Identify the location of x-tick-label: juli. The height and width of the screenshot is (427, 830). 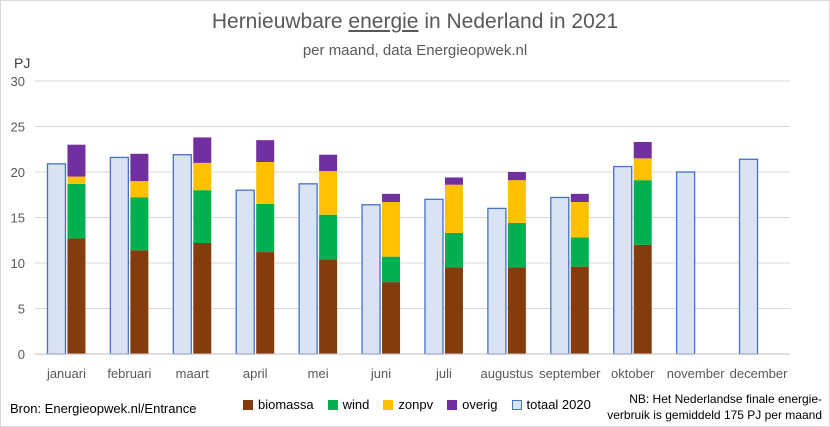
(443, 373).